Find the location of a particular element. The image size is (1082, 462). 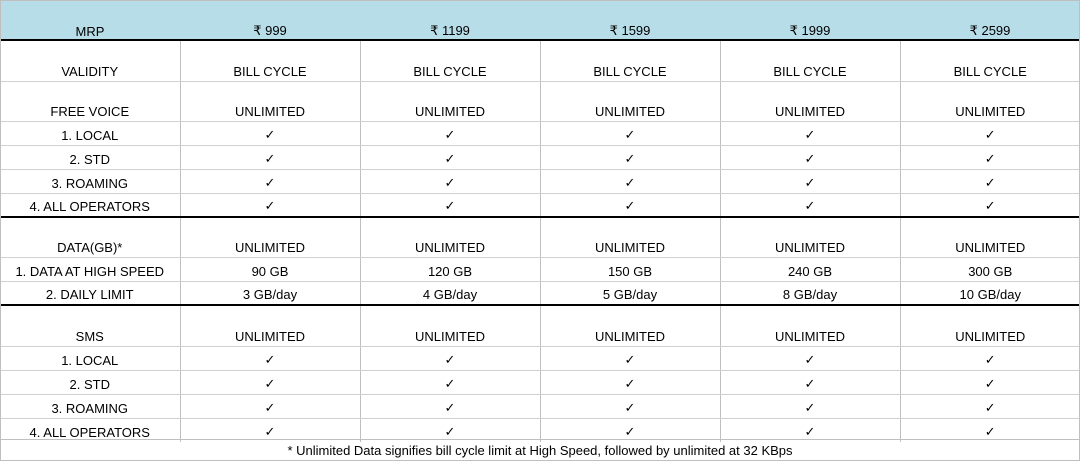

row-label: VALIDITY is located at coordinates (90, 61).